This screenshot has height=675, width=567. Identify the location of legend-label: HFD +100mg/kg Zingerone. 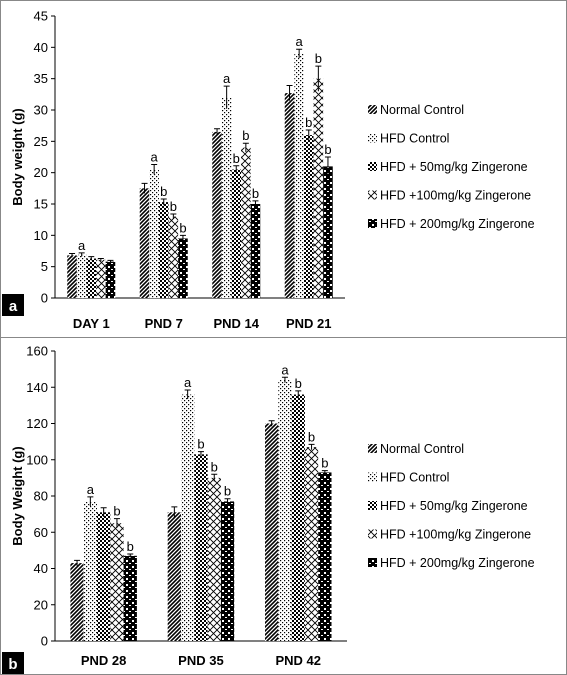
(455, 196).